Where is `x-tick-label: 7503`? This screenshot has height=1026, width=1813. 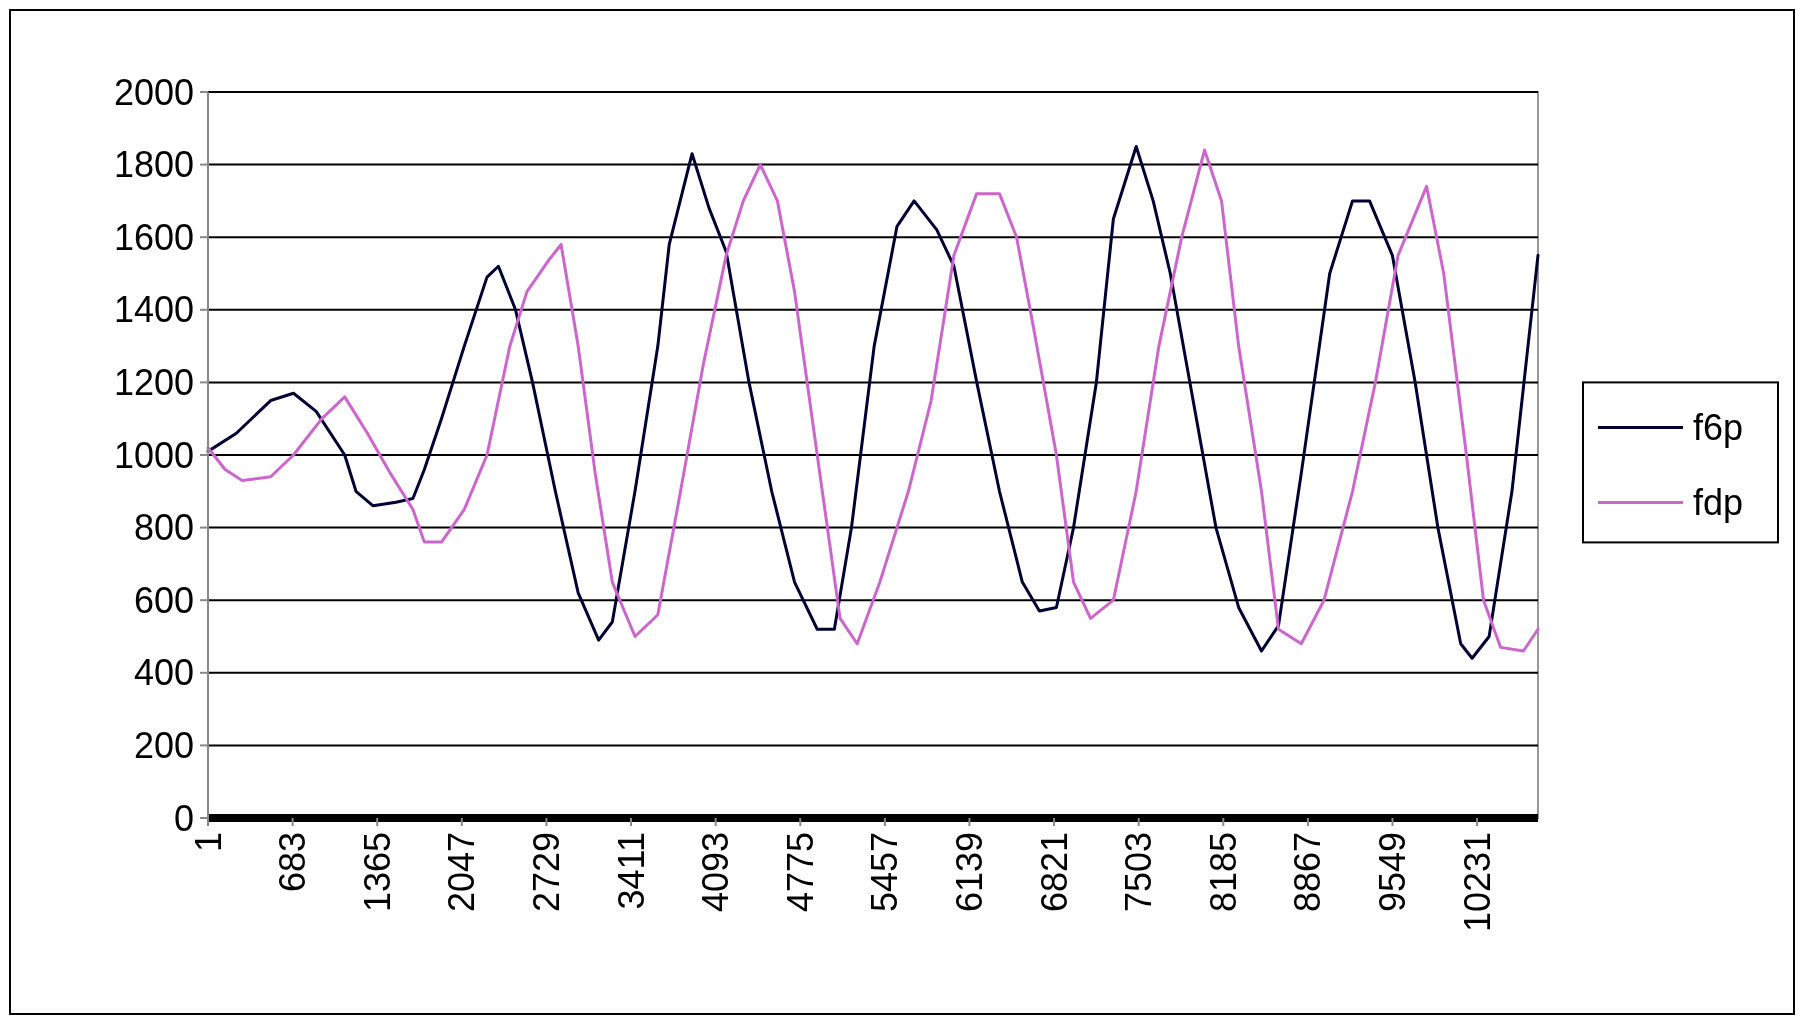
x-tick-label: 7503 is located at coordinates (1139, 872).